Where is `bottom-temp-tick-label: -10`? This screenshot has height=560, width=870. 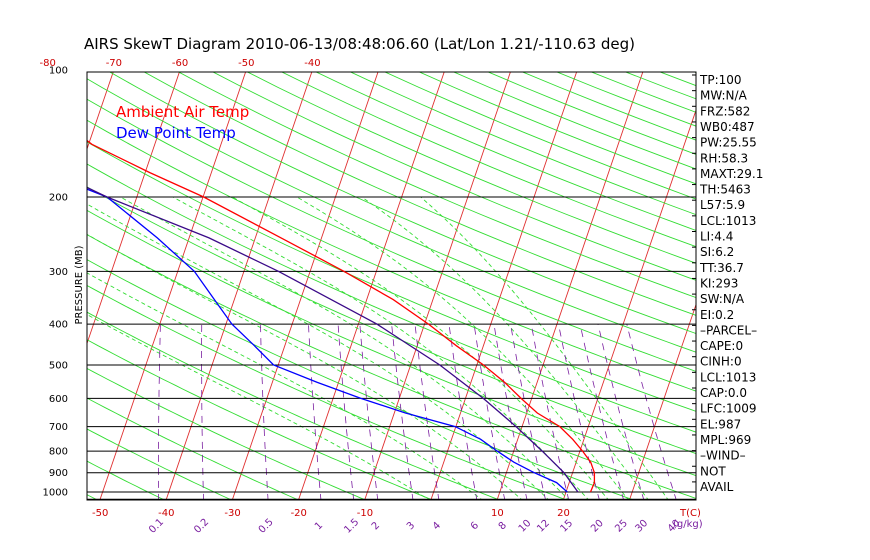
bottom-temp-tick-label: -10 is located at coordinates (365, 513).